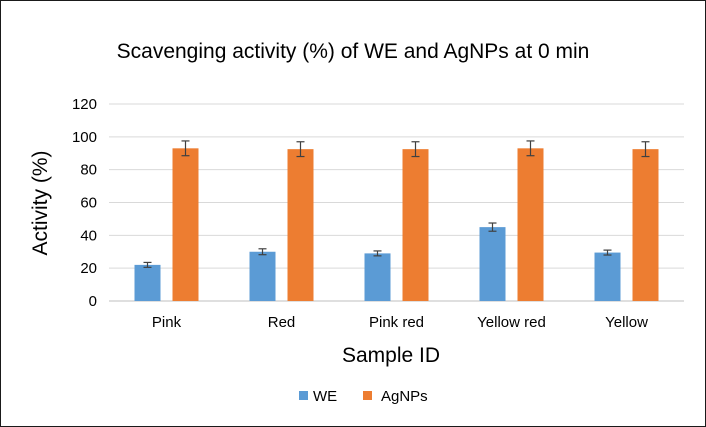 The image size is (706, 427). What do you see at coordinates (167, 322) in the screenshot?
I see `x-tick-label: Pink` at bounding box center [167, 322].